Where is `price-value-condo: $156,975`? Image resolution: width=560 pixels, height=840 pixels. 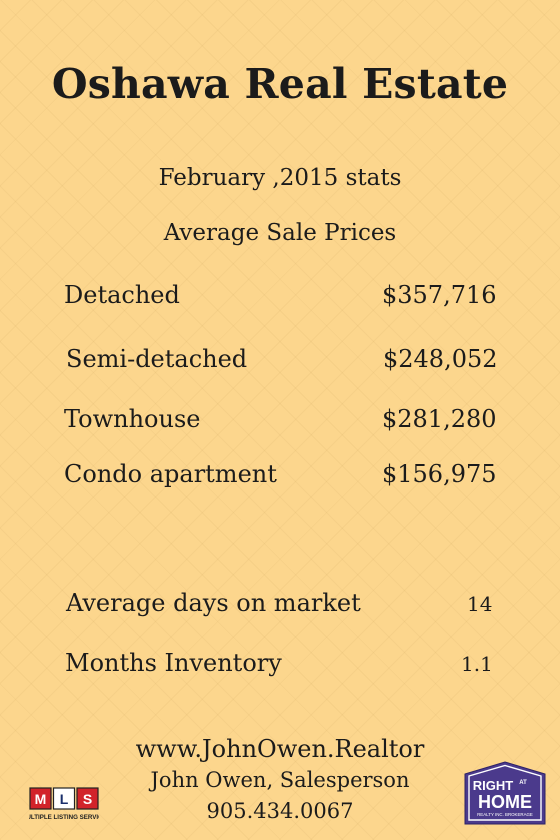 price-value-condo: $156,975 is located at coordinates (439, 474).